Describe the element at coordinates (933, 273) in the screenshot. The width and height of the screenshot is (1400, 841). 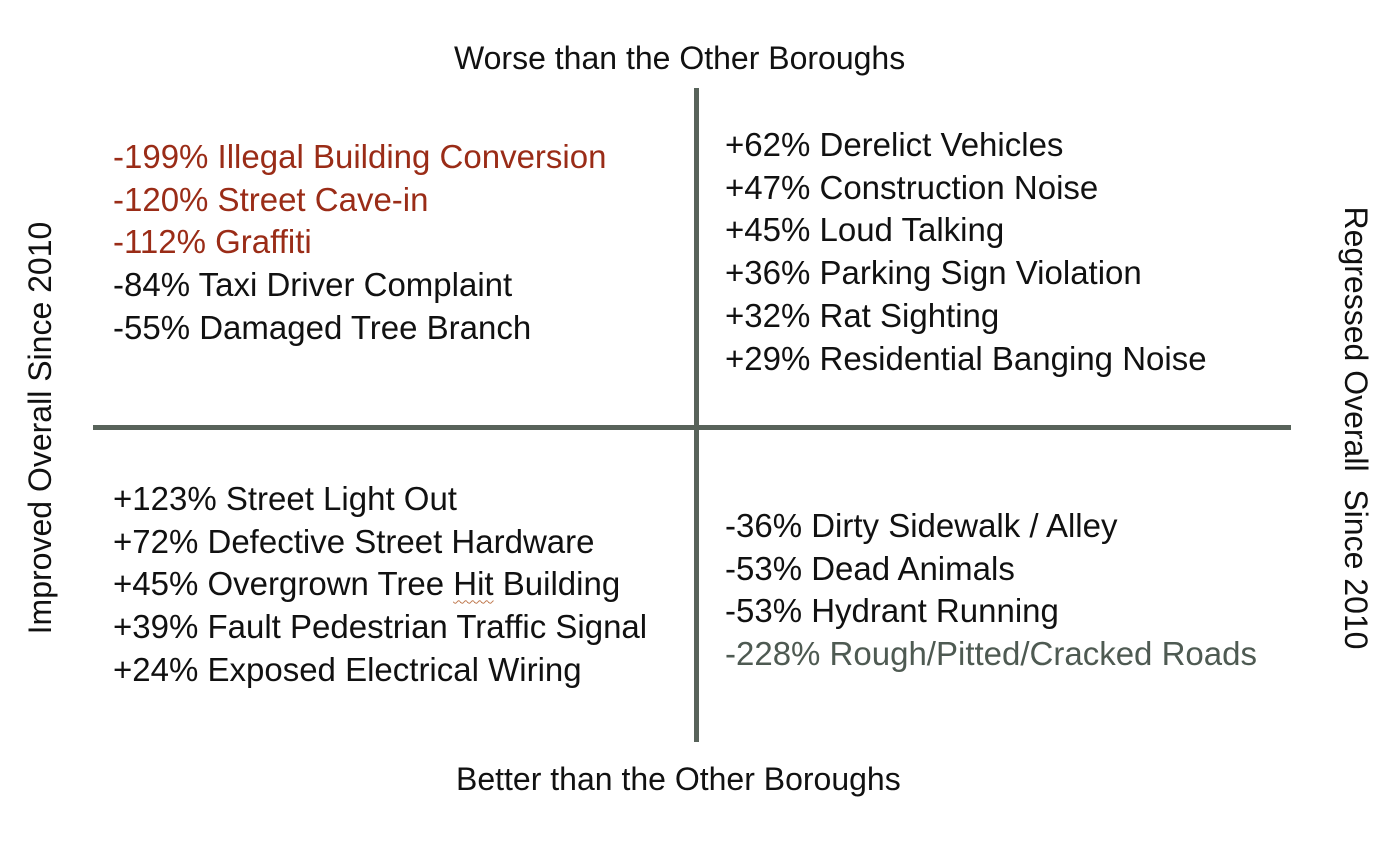
I see `quadrant-item: +36% Parking Sign Violation` at that location.